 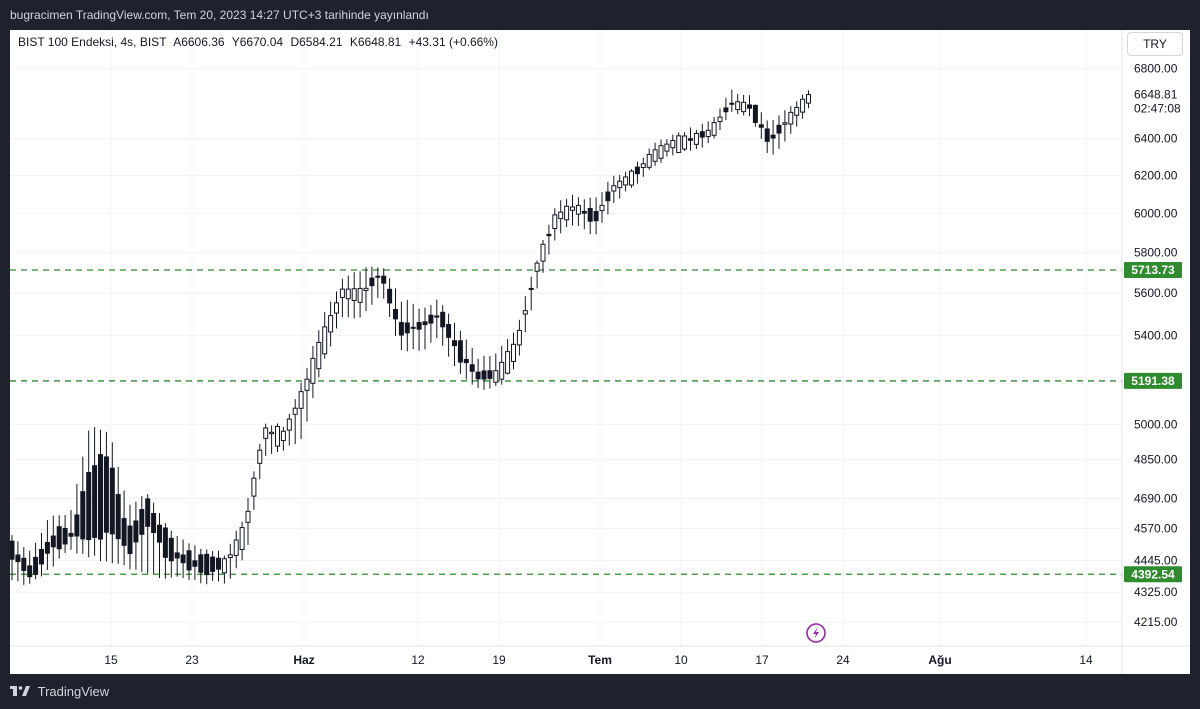 I want to click on currency-button: TRY, so click(x=1155, y=44).